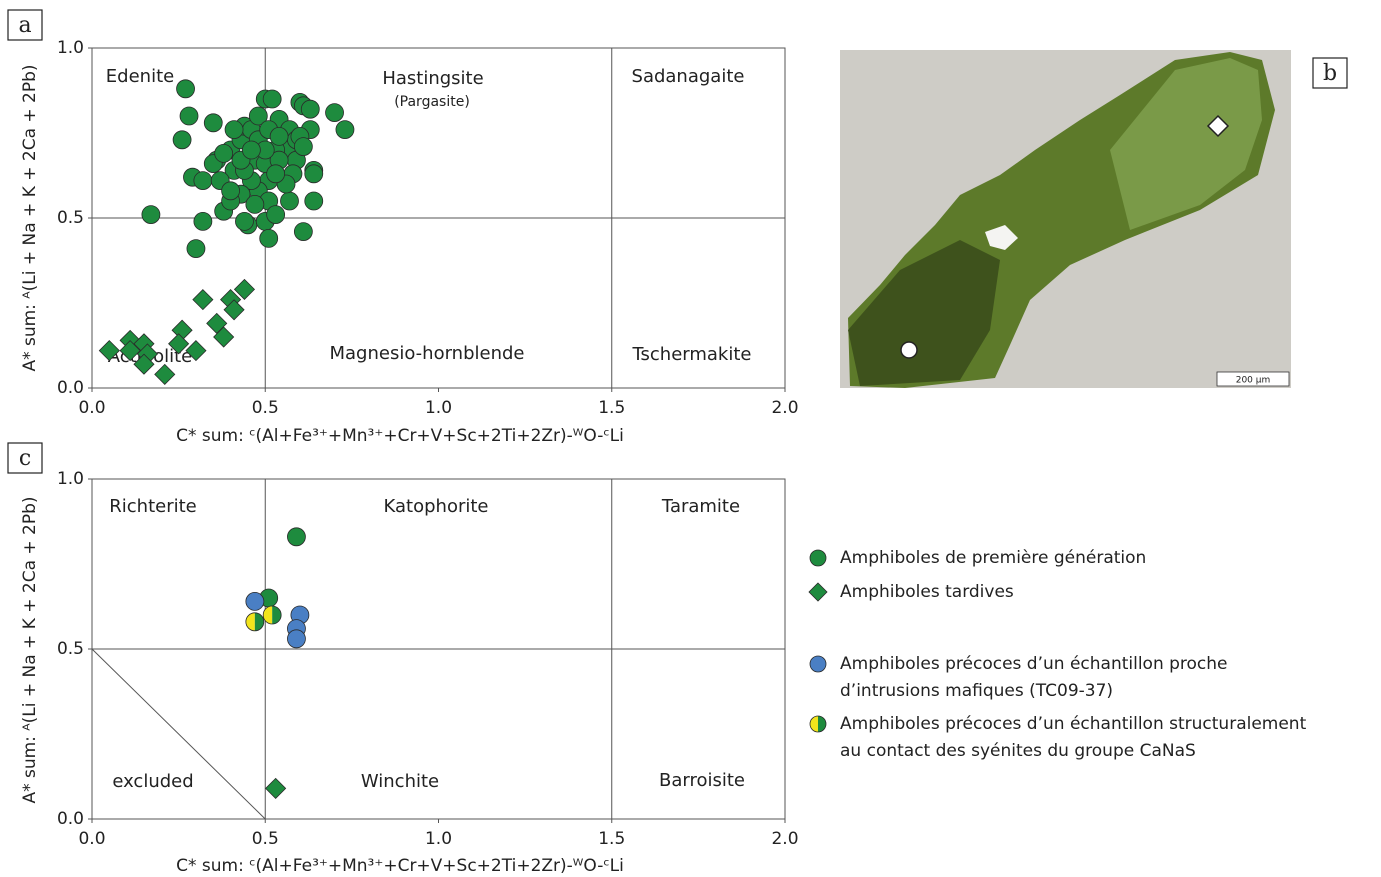  Describe the element at coordinates (924, 313) in the screenshot. I see `crystal-dark` at that location.